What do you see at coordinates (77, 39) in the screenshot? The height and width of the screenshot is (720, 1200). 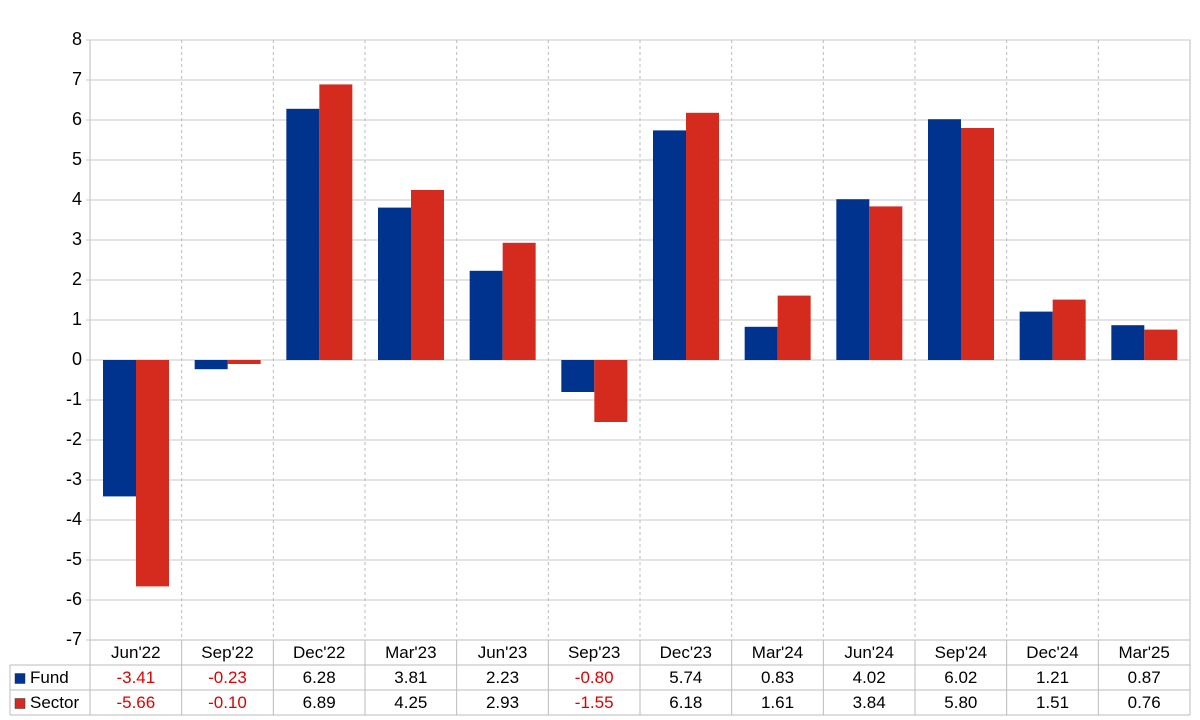 I see `y-tick-label: 8` at bounding box center [77, 39].